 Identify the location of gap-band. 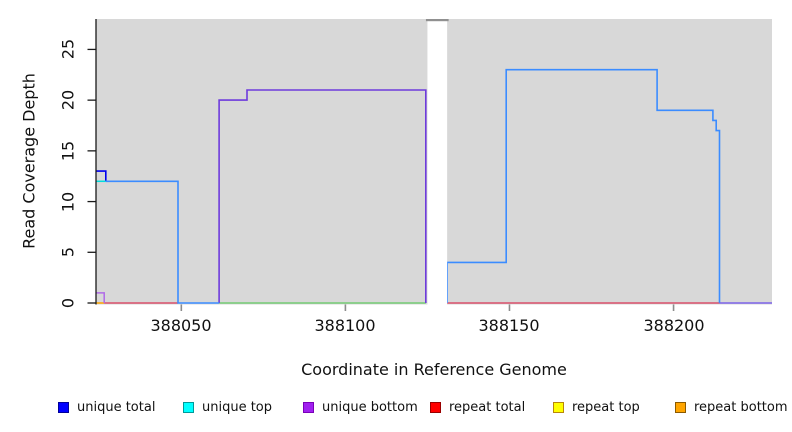
(437, 162).